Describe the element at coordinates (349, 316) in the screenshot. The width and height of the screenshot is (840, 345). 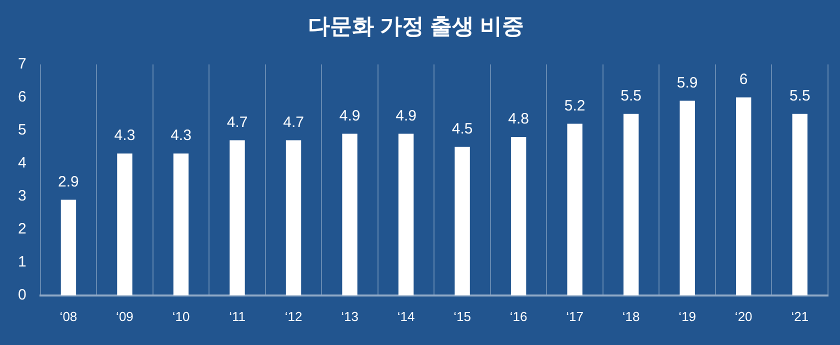
I see `x-tick-label: ‘13` at that location.